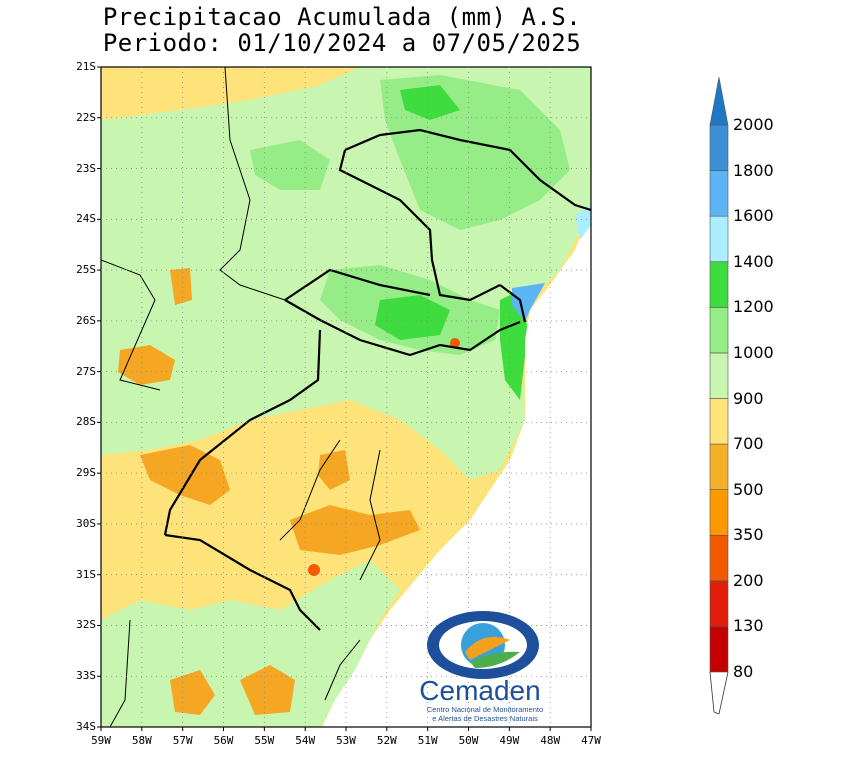  What do you see at coordinates (86, 219) in the screenshot?
I see `y-tick-label: 24S` at bounding box center [86, 219].